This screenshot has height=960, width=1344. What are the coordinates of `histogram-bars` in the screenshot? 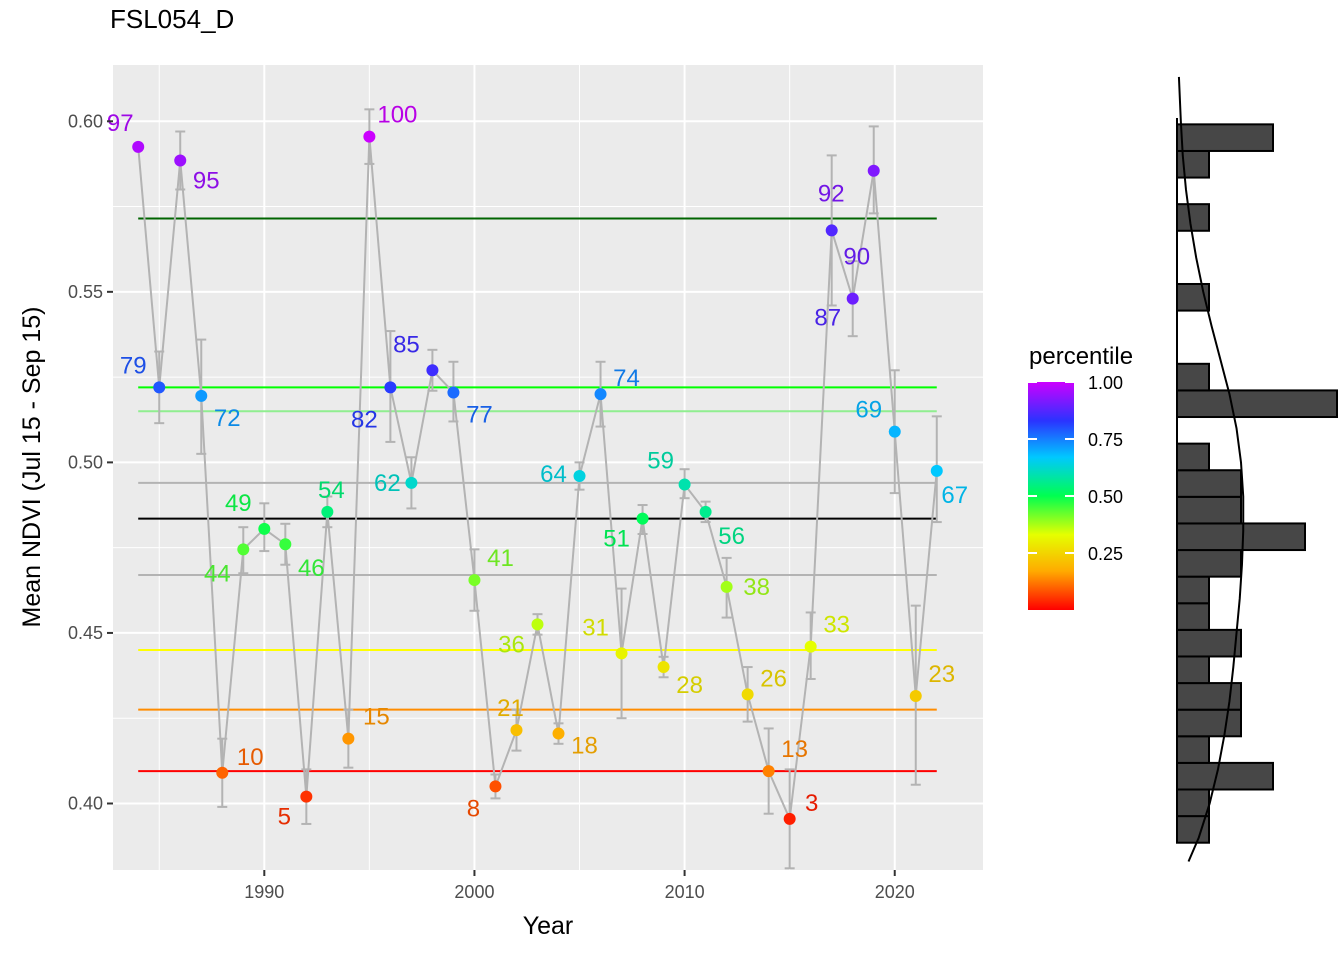 It's located at (1257, 483).